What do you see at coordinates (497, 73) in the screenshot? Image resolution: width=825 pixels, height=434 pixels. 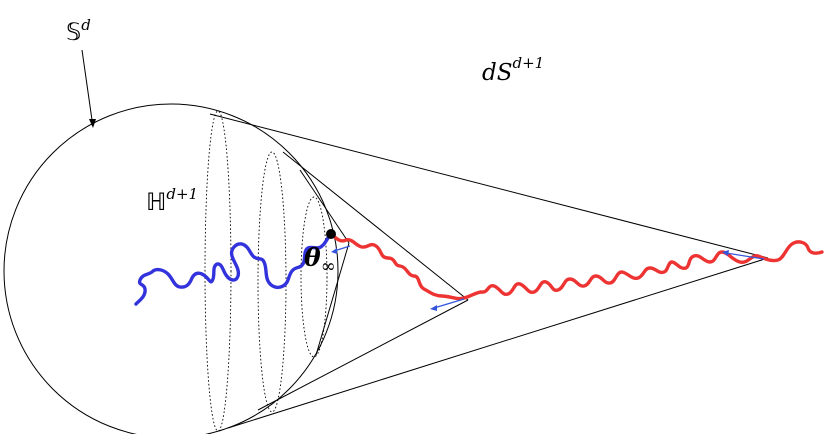 I see `de-sitter-label-main: dS` at bounding box center [497, 73].